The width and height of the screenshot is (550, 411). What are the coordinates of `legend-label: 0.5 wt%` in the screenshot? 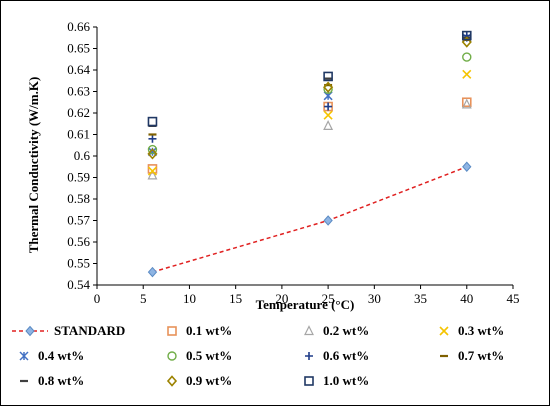 It's located at (209, 355).